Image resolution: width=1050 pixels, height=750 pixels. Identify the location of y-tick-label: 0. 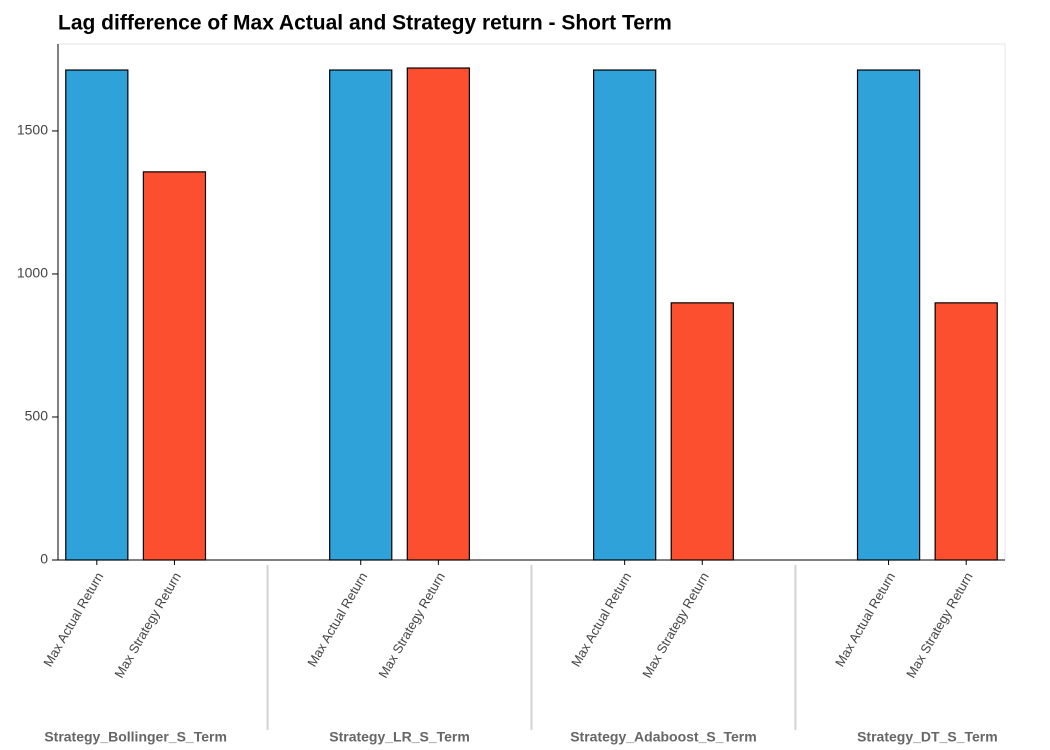
(44, 559).